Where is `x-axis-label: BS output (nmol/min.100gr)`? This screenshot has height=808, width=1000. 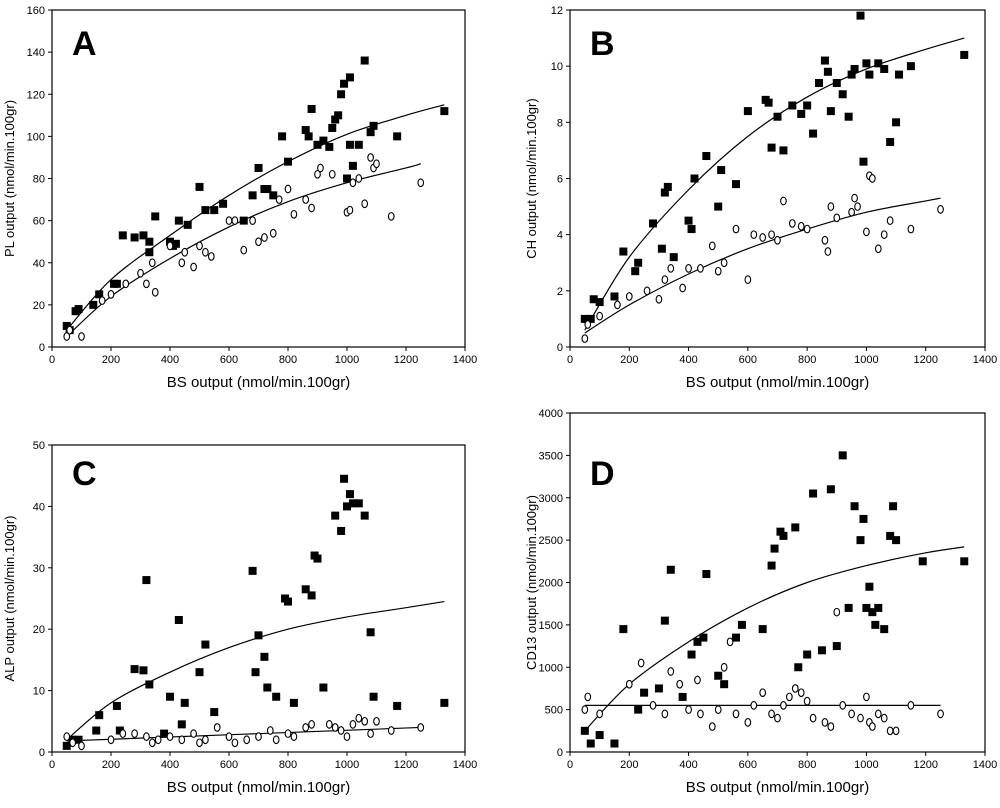 x-axis-label: BS output (nmol/min.100gr) is located at coordinates (258, 787).